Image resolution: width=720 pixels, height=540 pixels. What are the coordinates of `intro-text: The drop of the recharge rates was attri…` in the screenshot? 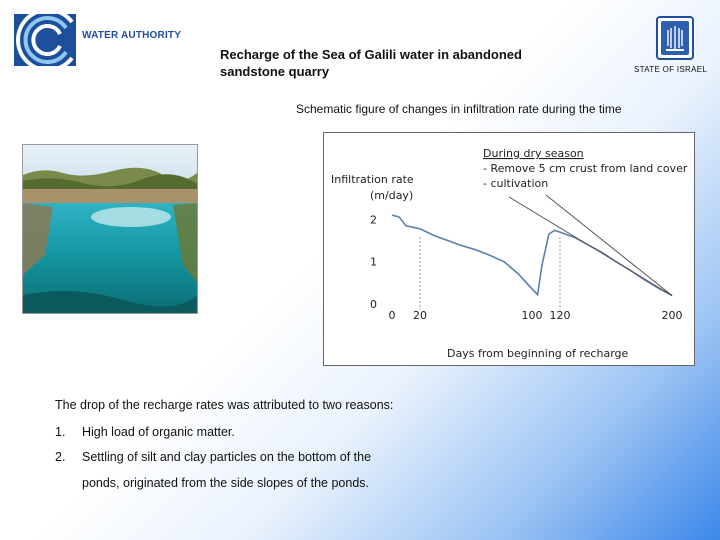 It's located at (224, 405).